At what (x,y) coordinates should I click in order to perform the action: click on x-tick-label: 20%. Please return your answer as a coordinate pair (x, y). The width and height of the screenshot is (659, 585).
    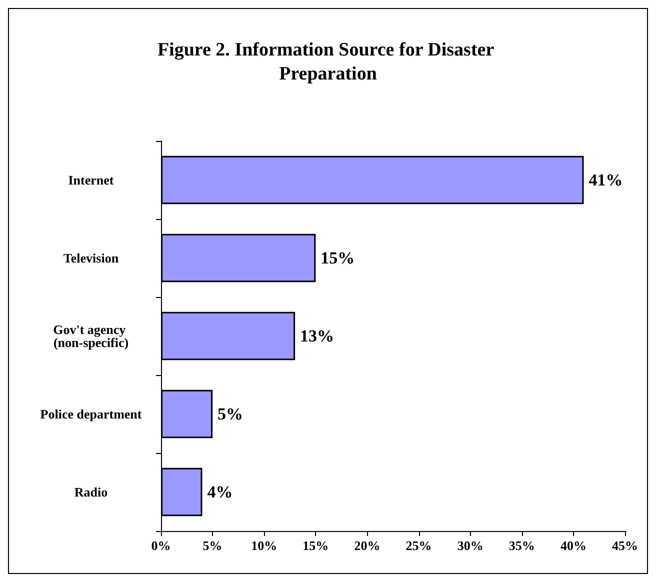
    Looking at the image, I should click on (367, 545).